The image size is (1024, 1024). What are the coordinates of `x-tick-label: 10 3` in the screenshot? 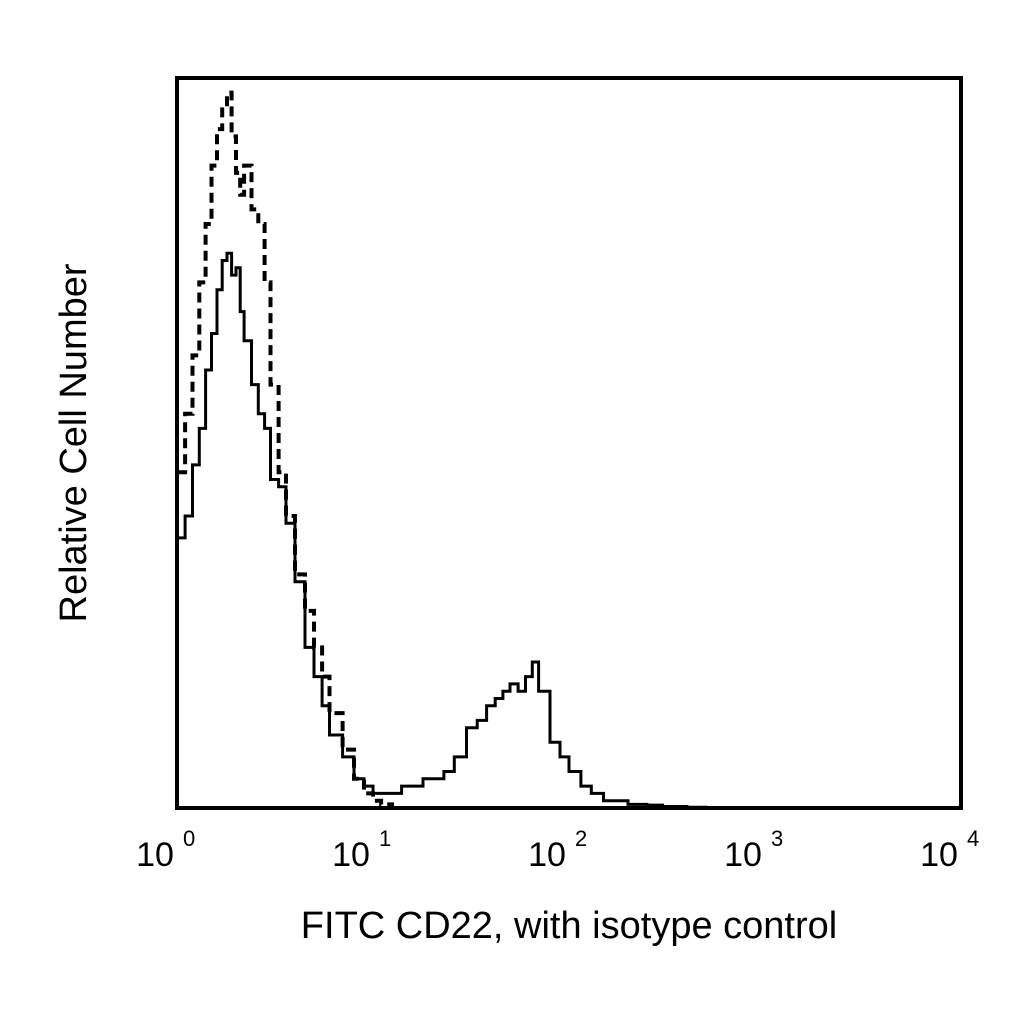 It's located at (753, 850).